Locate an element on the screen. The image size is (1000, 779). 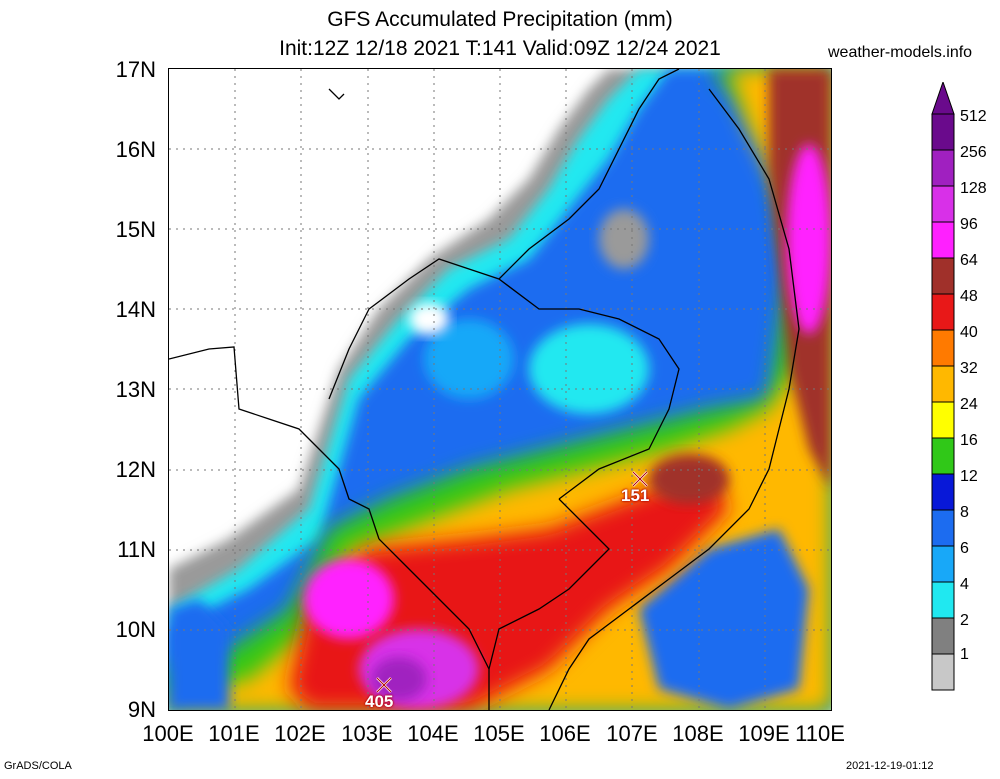
colorbar-label: 40 is located at coordinates (969, 332).